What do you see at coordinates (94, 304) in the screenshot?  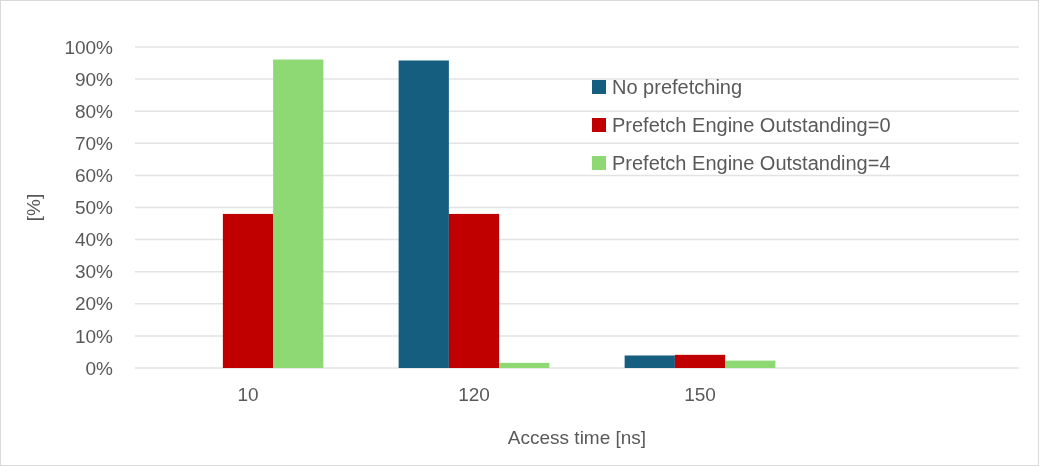 I see `y-tick-label: 20%` at bounding box center [94, 304].